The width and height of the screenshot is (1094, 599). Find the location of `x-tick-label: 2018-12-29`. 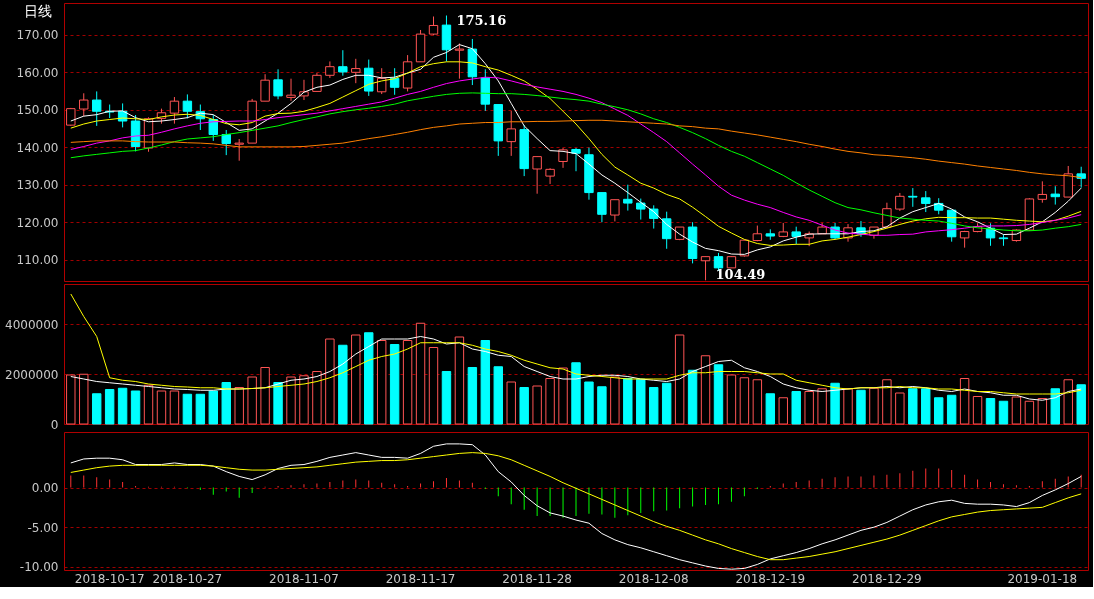

x-tick-label: 2018-12-29 is located at coordinates (887, 578).